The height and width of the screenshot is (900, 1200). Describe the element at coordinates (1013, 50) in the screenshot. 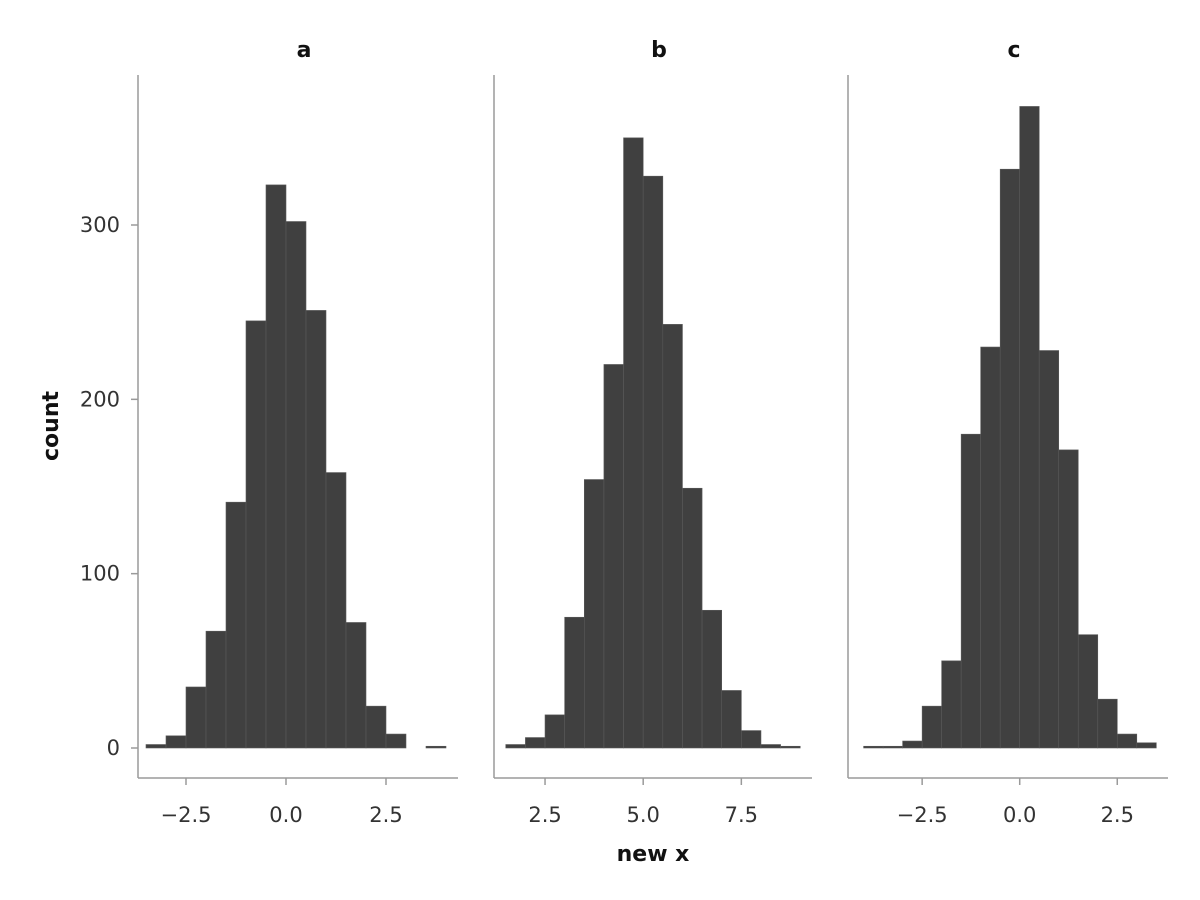

I see `facet-title: c` at that location.